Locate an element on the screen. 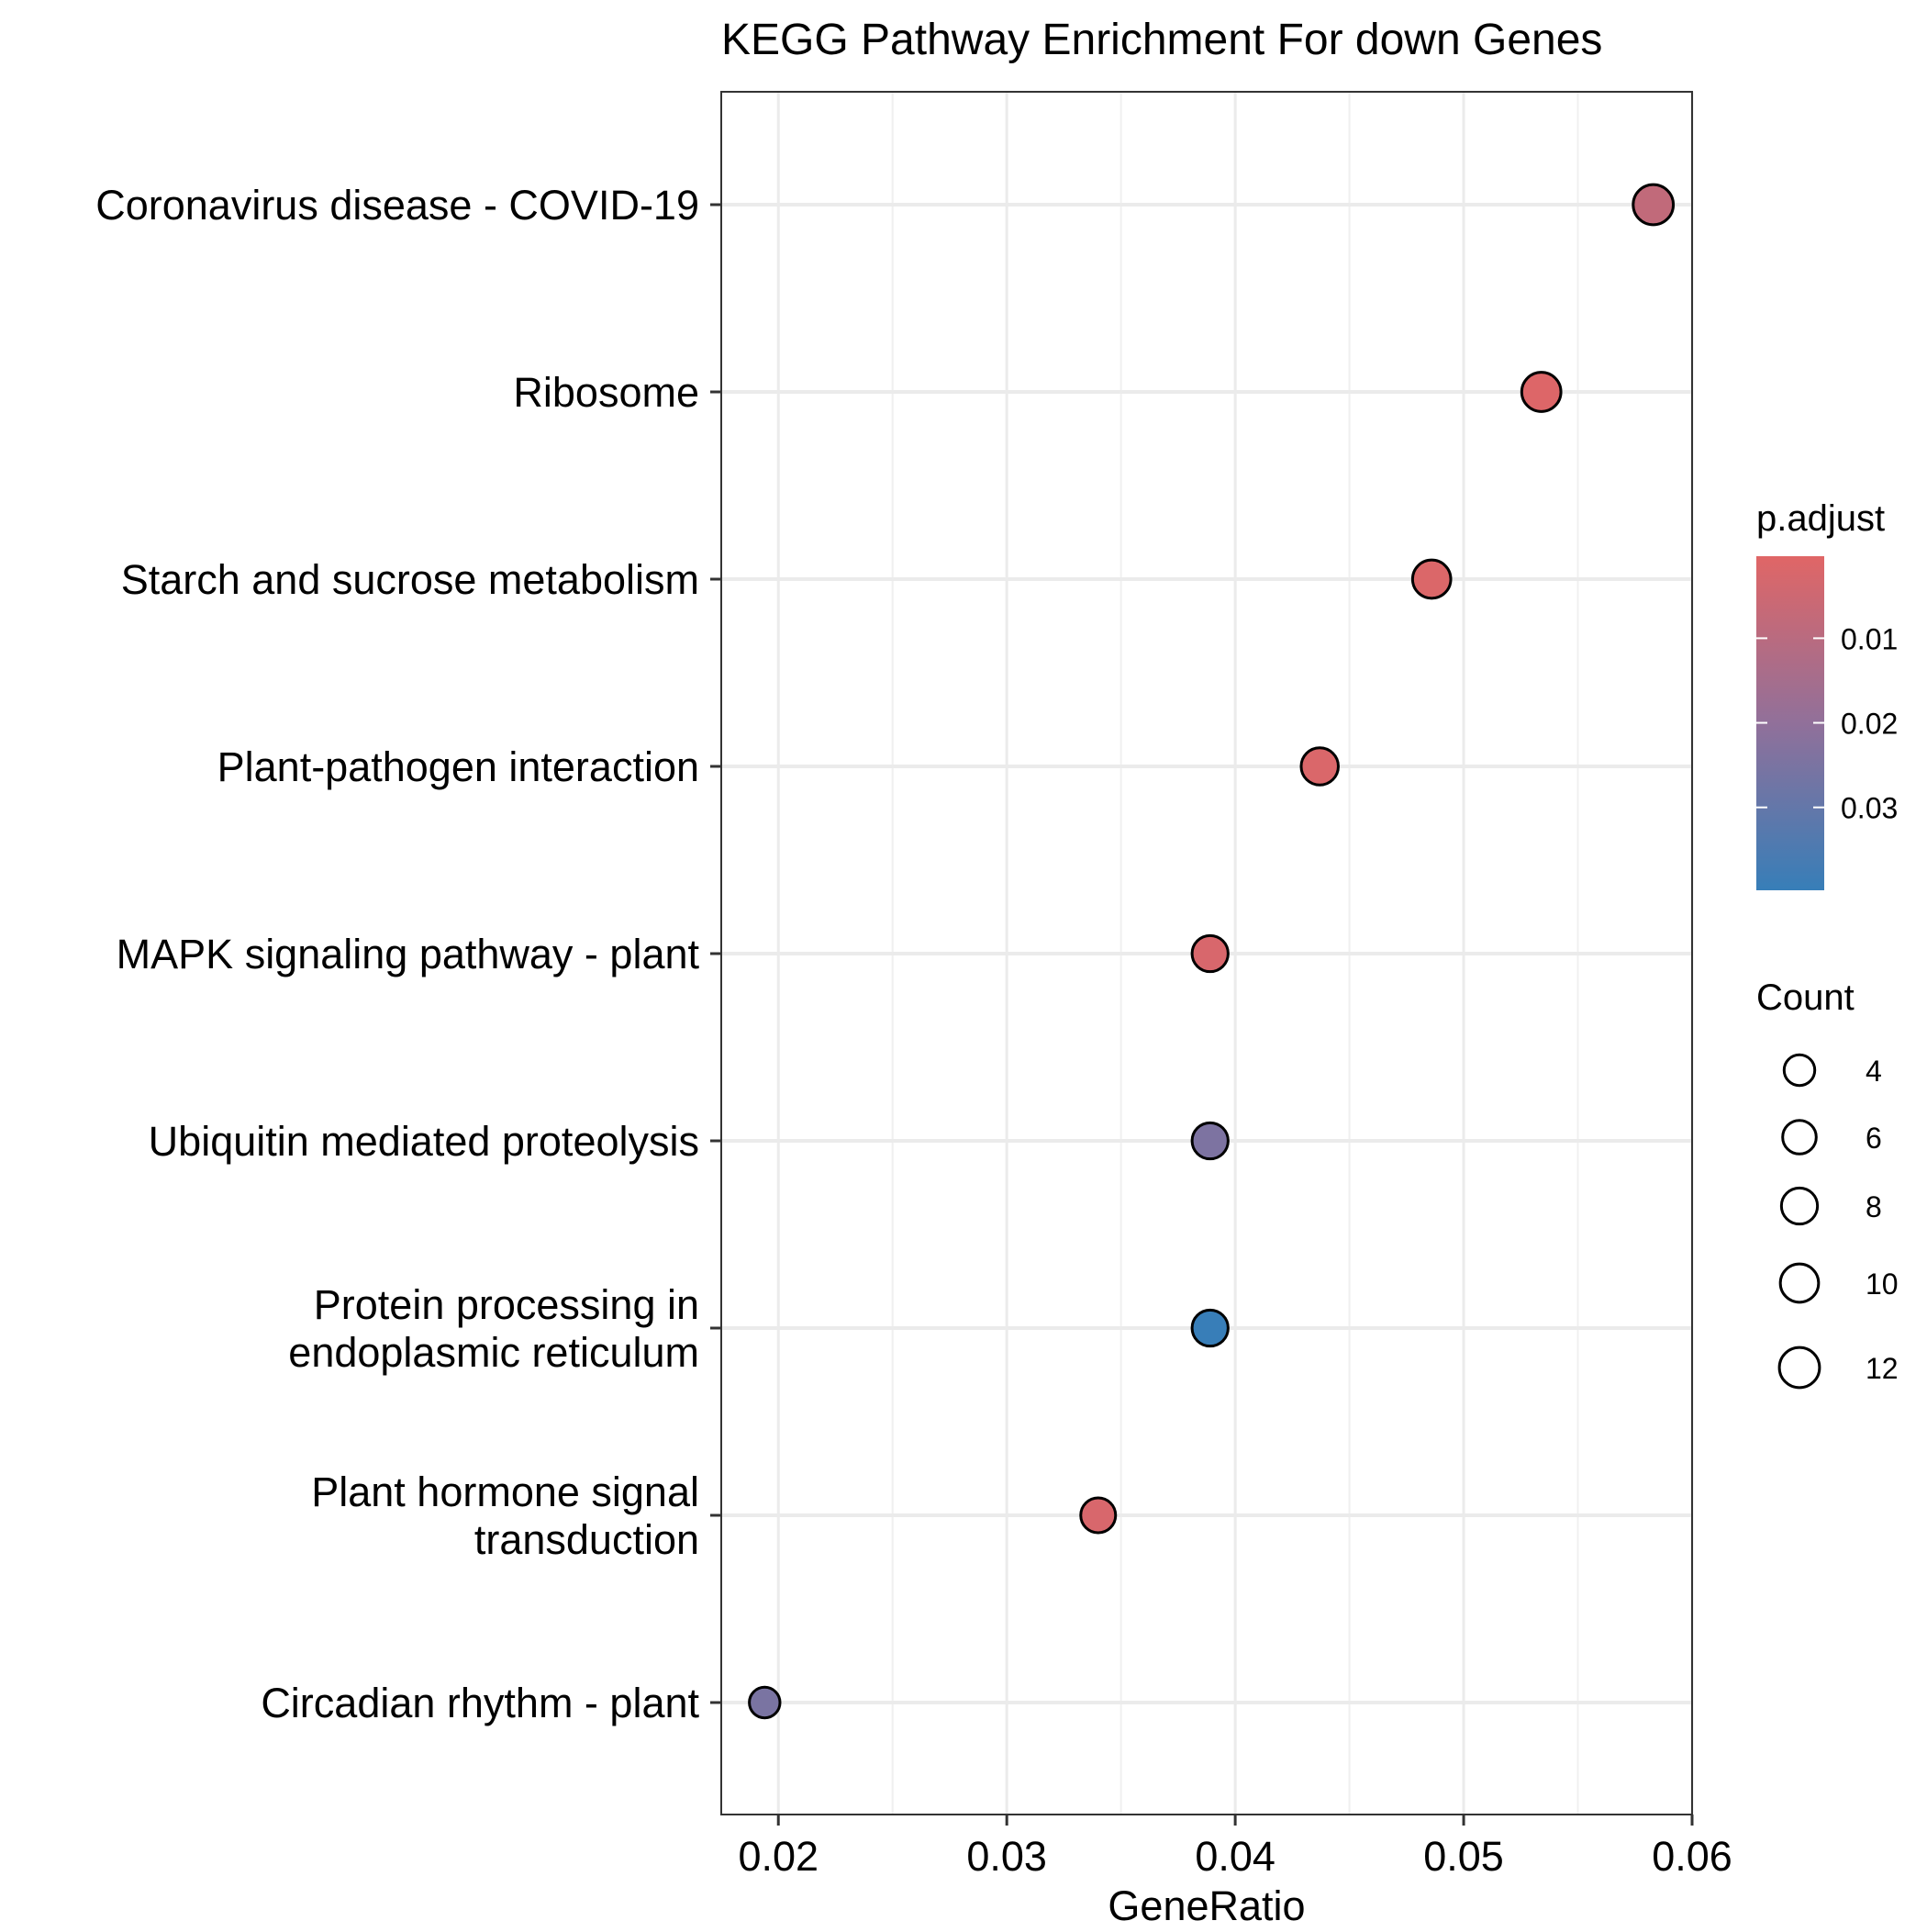 This screenshot has width=1927, height=1932. size-legend-title: Count is located at coordinates (1805, 997).